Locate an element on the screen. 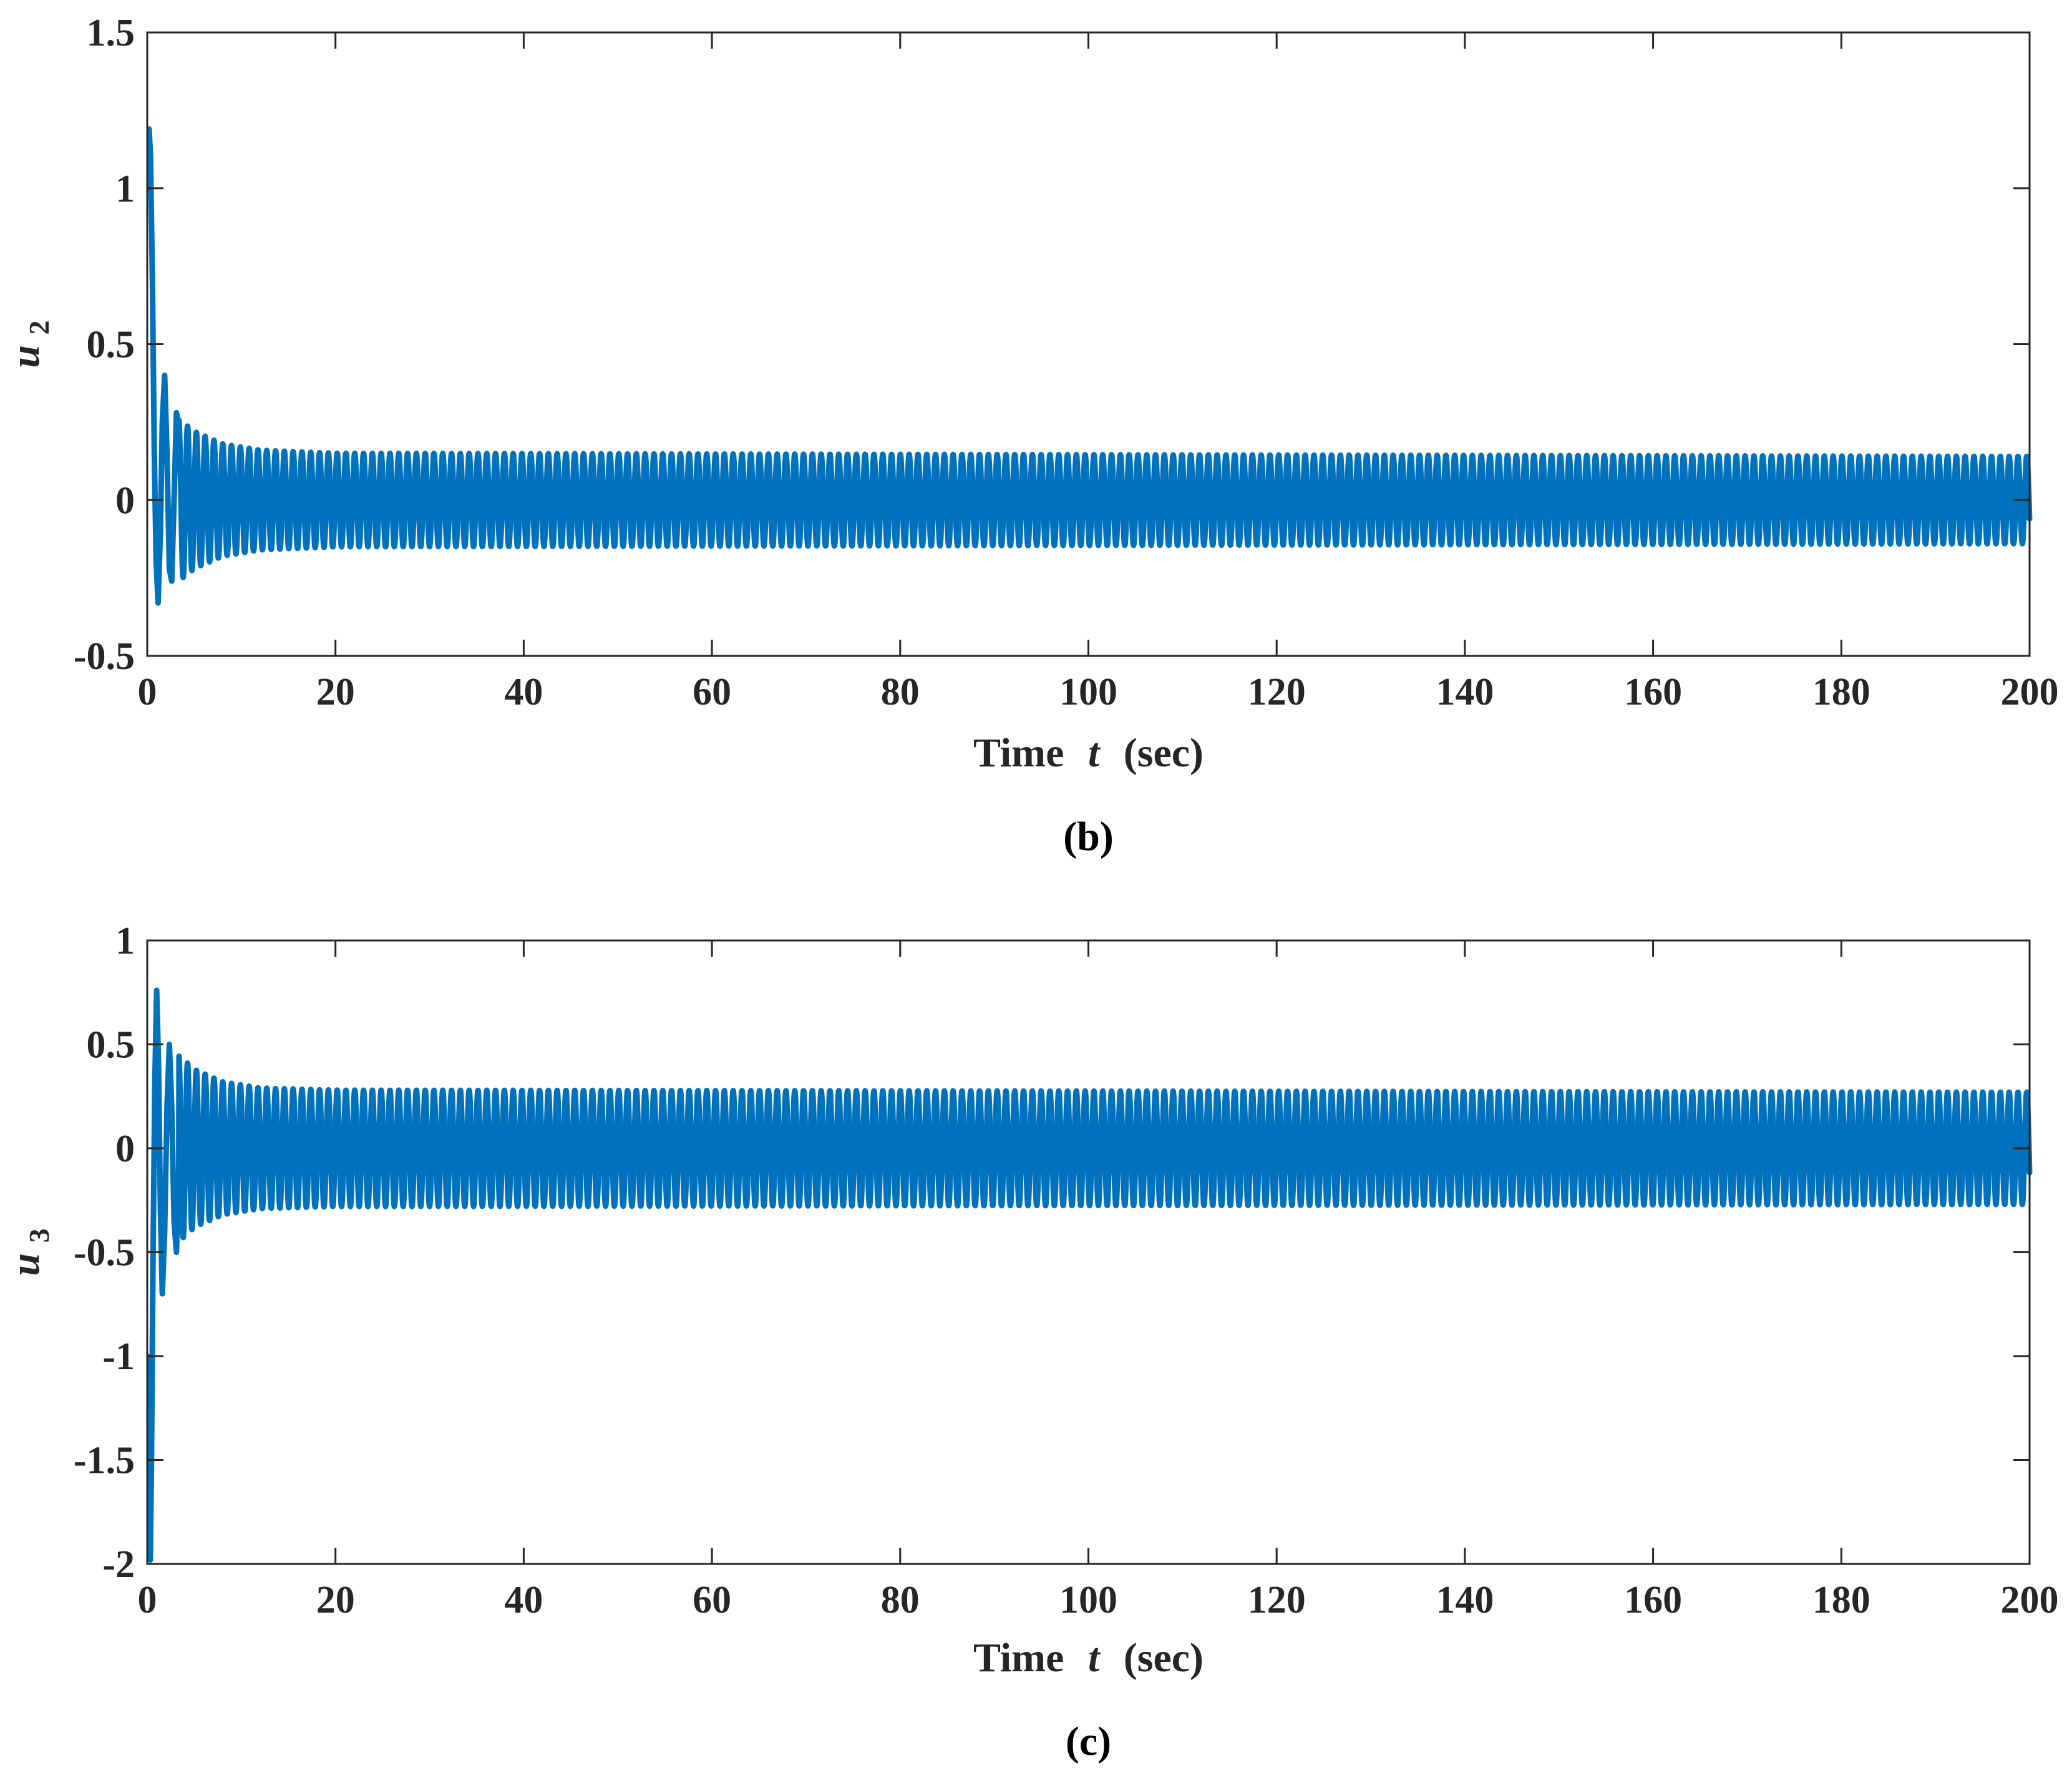 Image resolution: width=2072 pixels, height=1773 pixels. y-tick-label: -2 is located at coordinates (118, 1564).